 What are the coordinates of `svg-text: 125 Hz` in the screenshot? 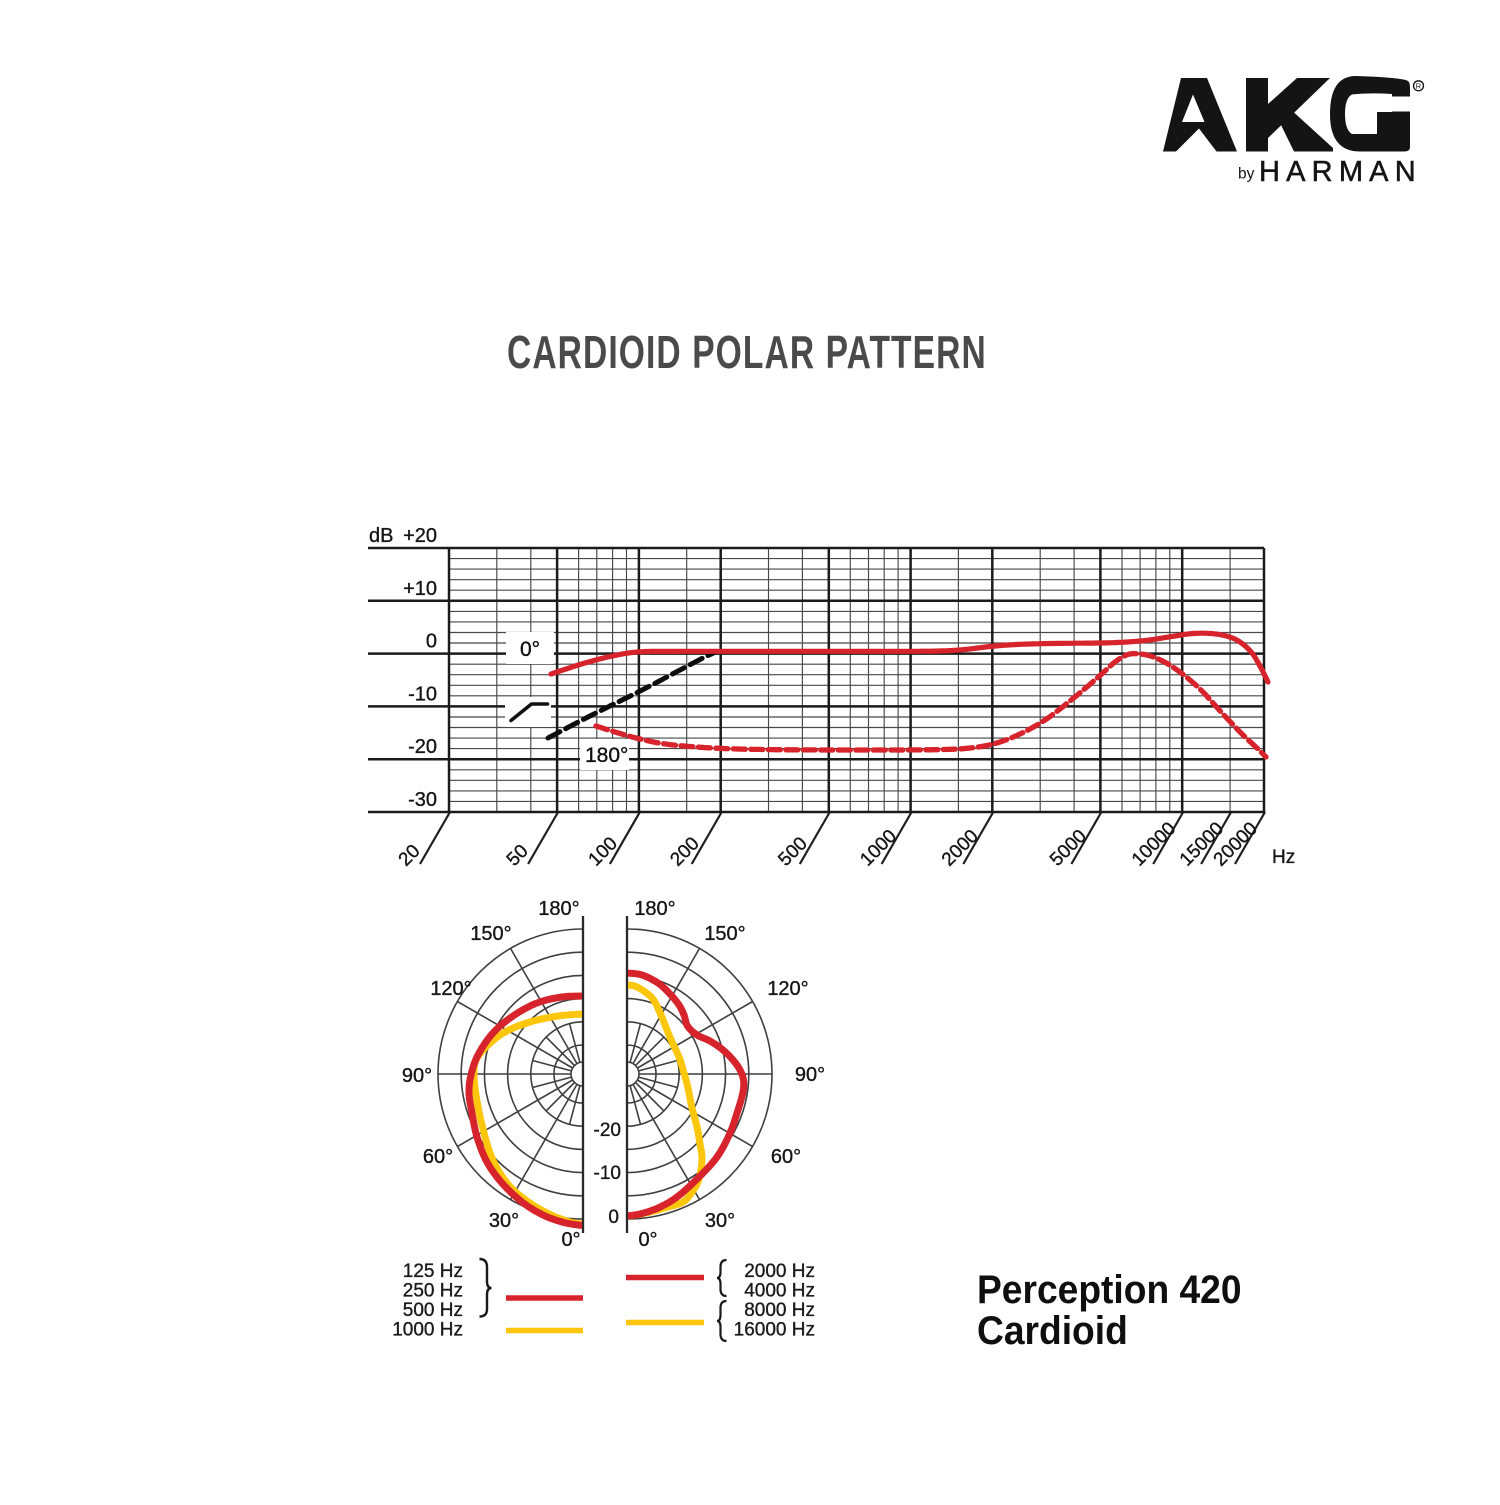 It's located at (433, 1271).